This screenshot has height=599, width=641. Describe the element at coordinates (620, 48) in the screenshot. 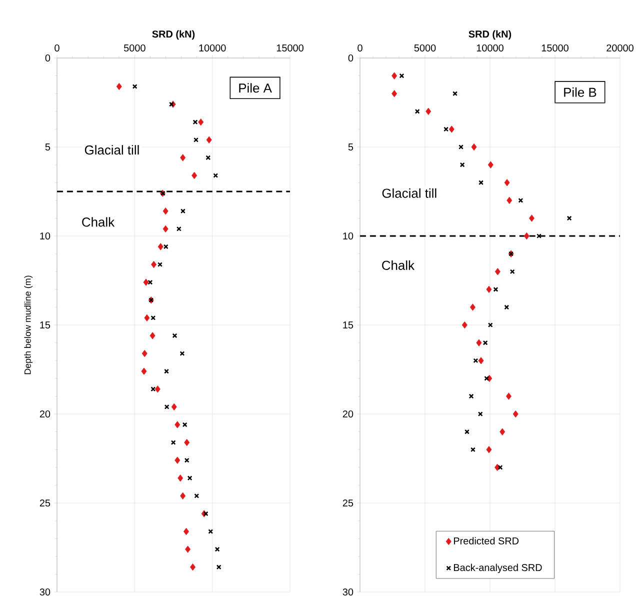

I see `x-tick-label: 20000` at that location.